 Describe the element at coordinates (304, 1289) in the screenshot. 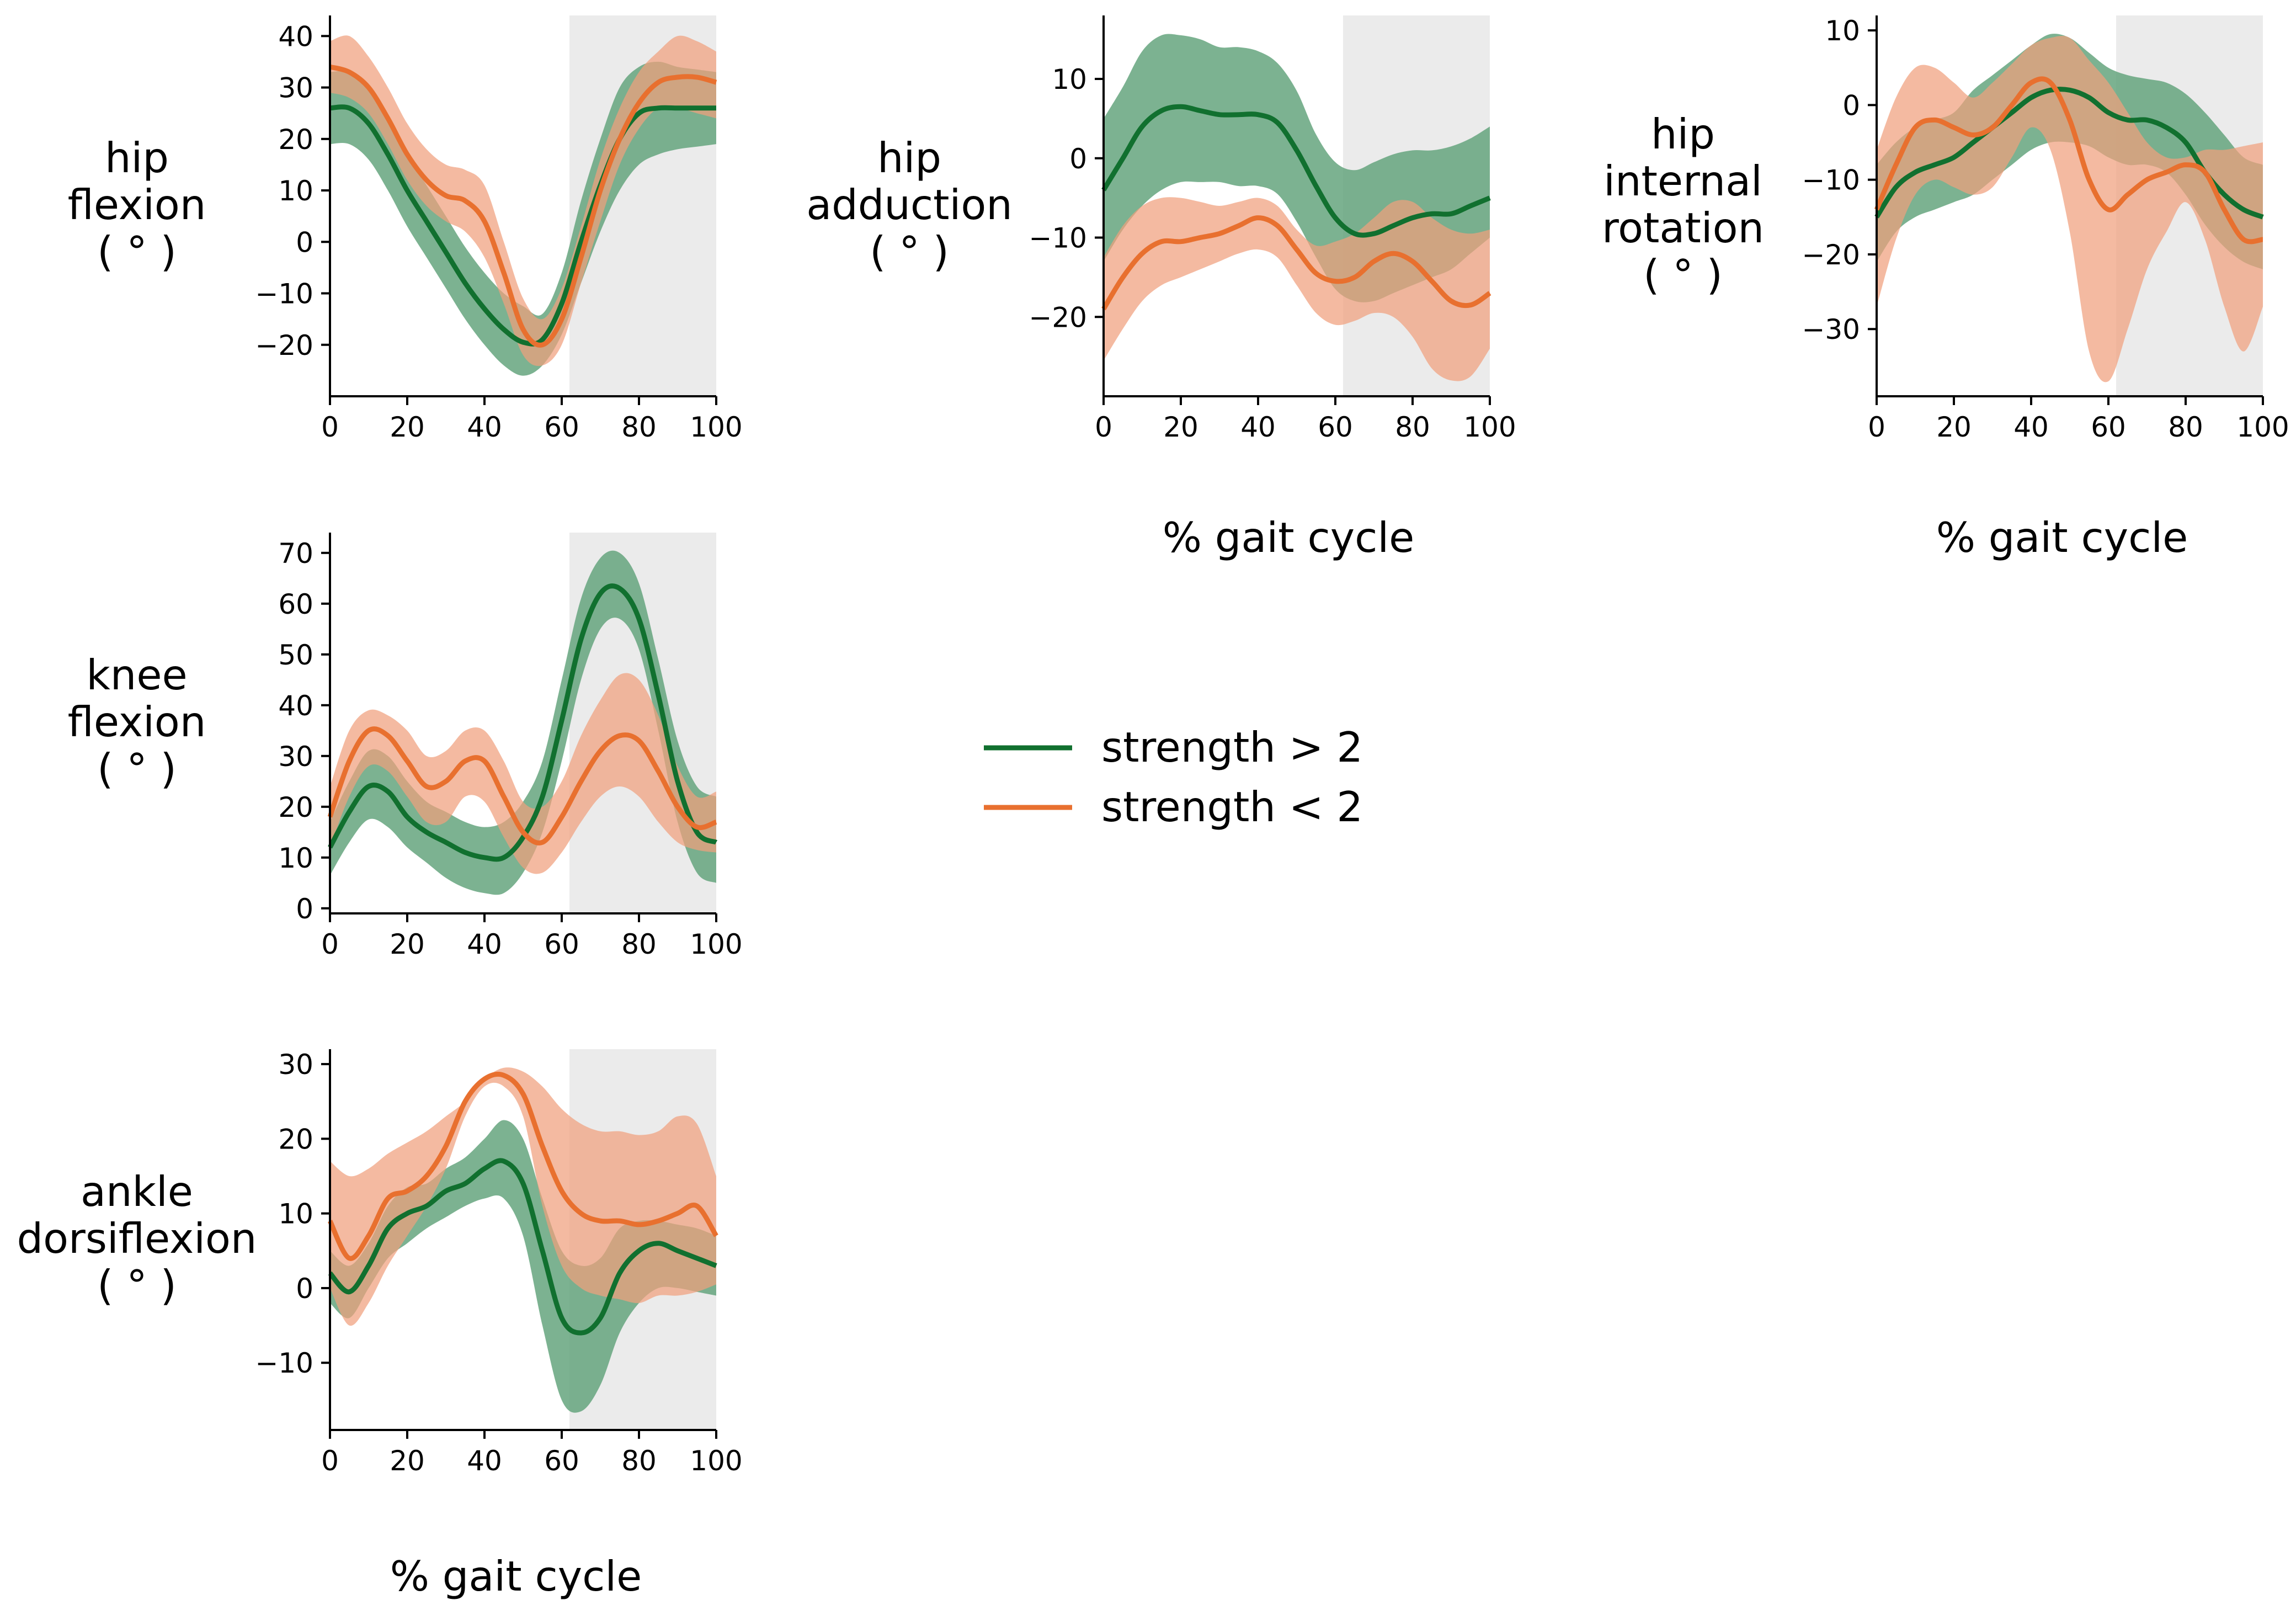

I see `ankle-dorsiflexion-y-tick-label: 0` at that location.